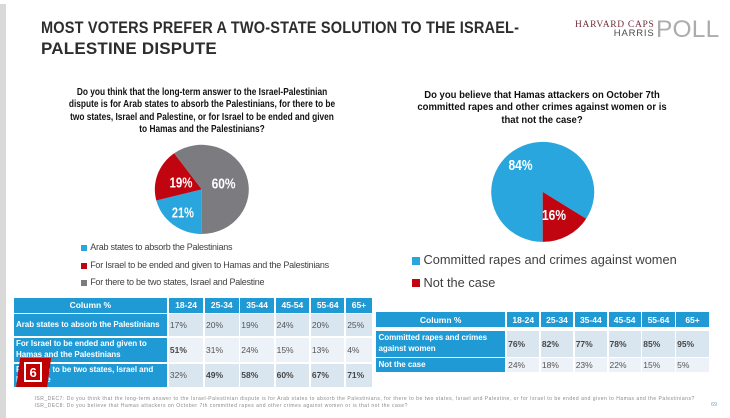  I want to click on svg-text: 16%, so click(554, 216).